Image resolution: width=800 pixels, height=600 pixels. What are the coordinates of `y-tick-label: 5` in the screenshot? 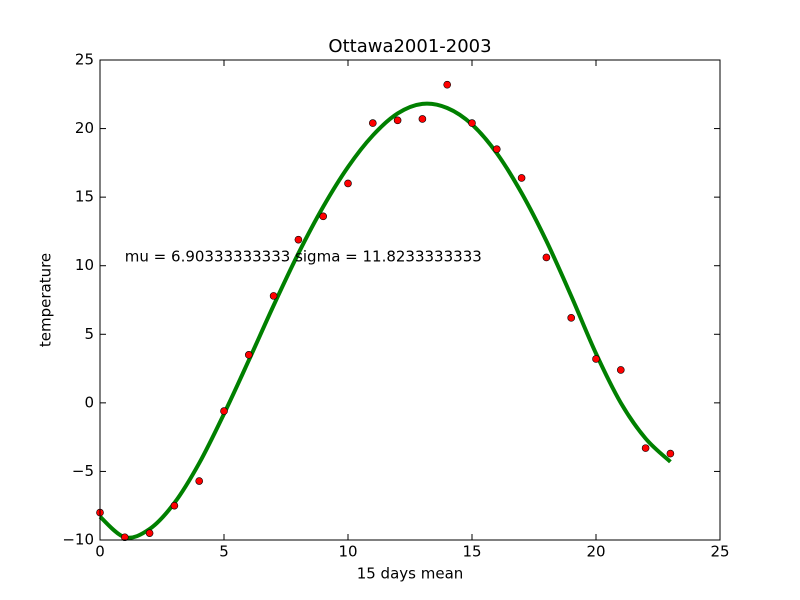 It's located at (89, 334).